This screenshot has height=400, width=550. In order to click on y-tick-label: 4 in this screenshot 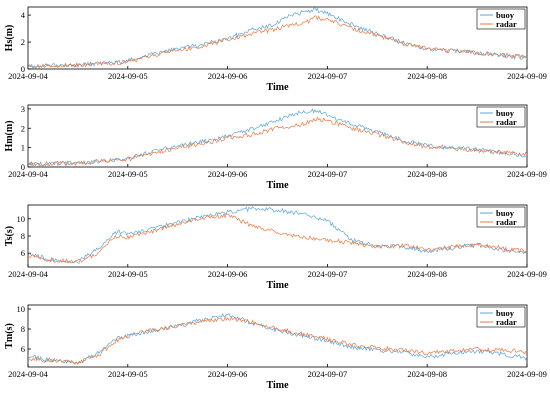, I will do `click(23, 15)`.